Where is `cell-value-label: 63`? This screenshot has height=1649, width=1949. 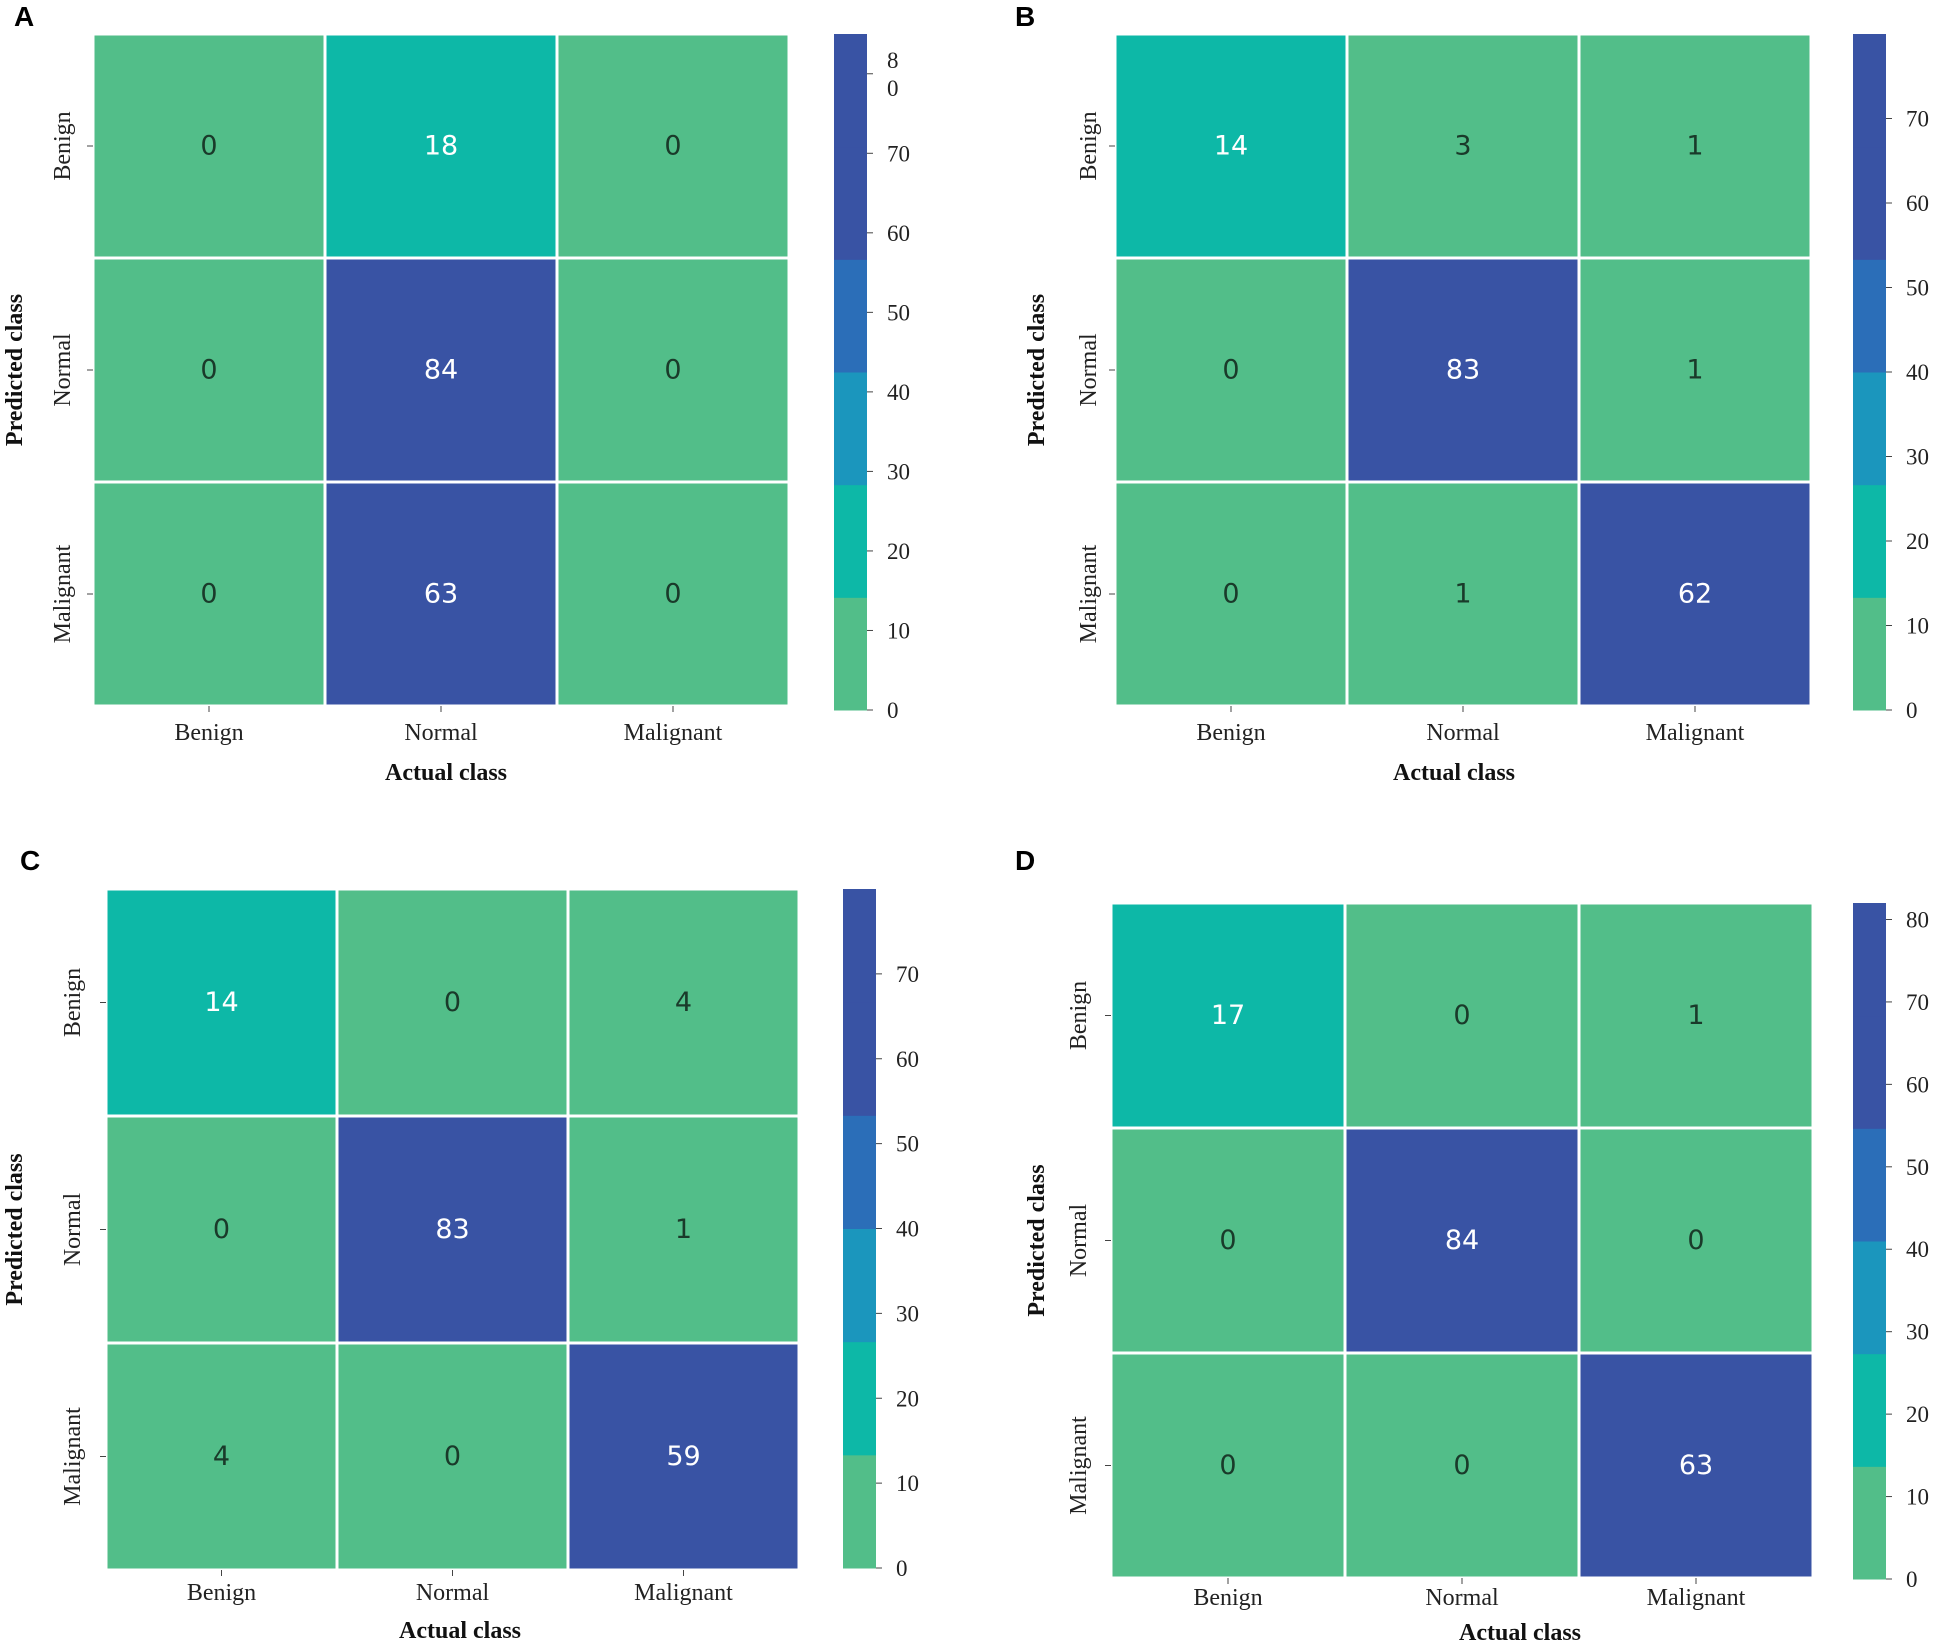 cell-value-label: 63 is located at coordinates (441, 594).